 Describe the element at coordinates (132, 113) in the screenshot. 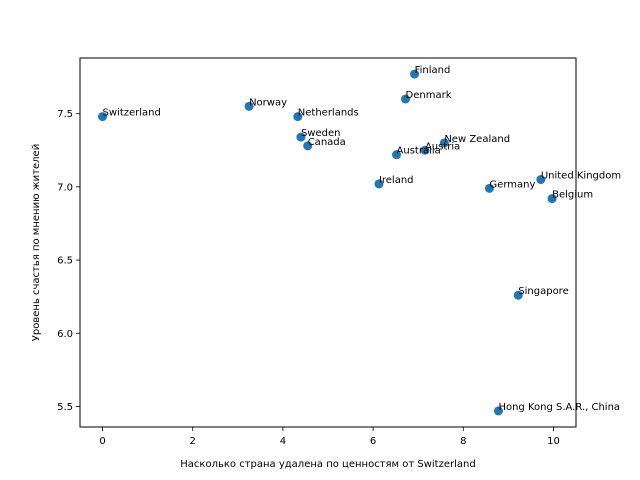

I see `point-label: Switzerland` at that location.